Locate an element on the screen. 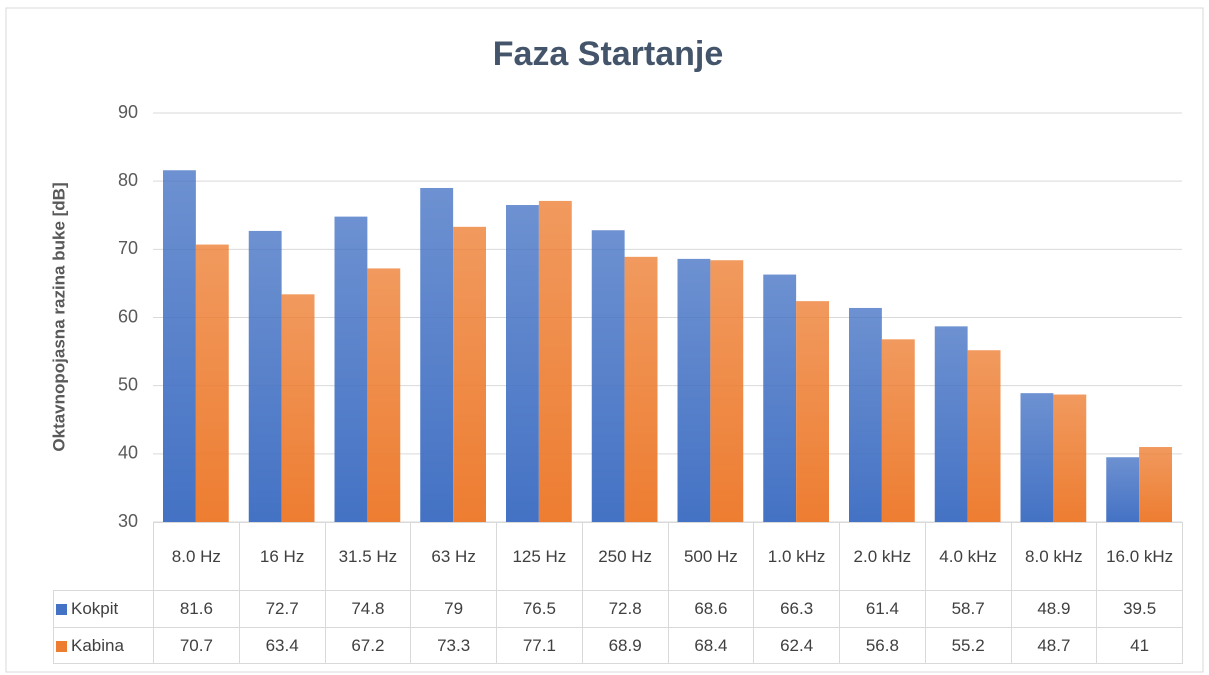 The height and width of the screenshot is (675, 1209). data-label: 68.4 is located at coordinates (711, 645).